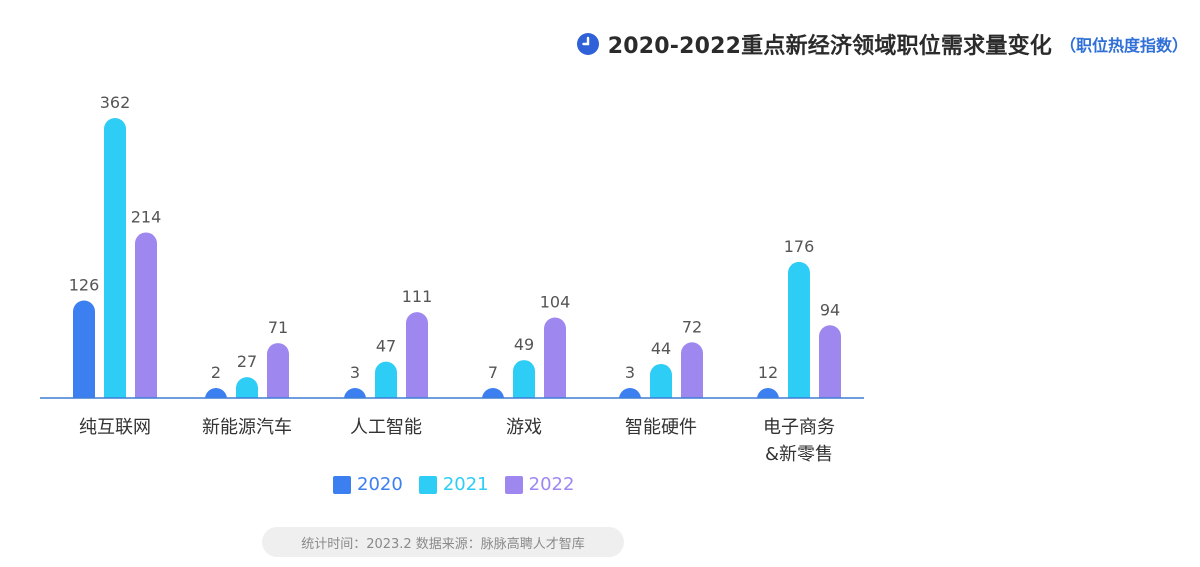  What do you see at coordinates (799, 427) in the screenshot?
I see `category-label-5-line0: 电子商务` at bounding box center [799, 427].